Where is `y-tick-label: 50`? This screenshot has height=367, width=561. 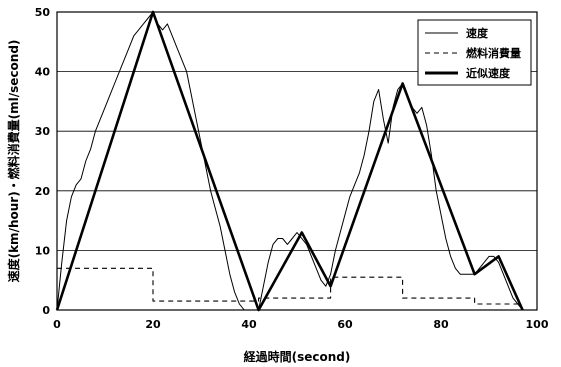
y-tick-label: 50 is located at coordinates (43, 12).